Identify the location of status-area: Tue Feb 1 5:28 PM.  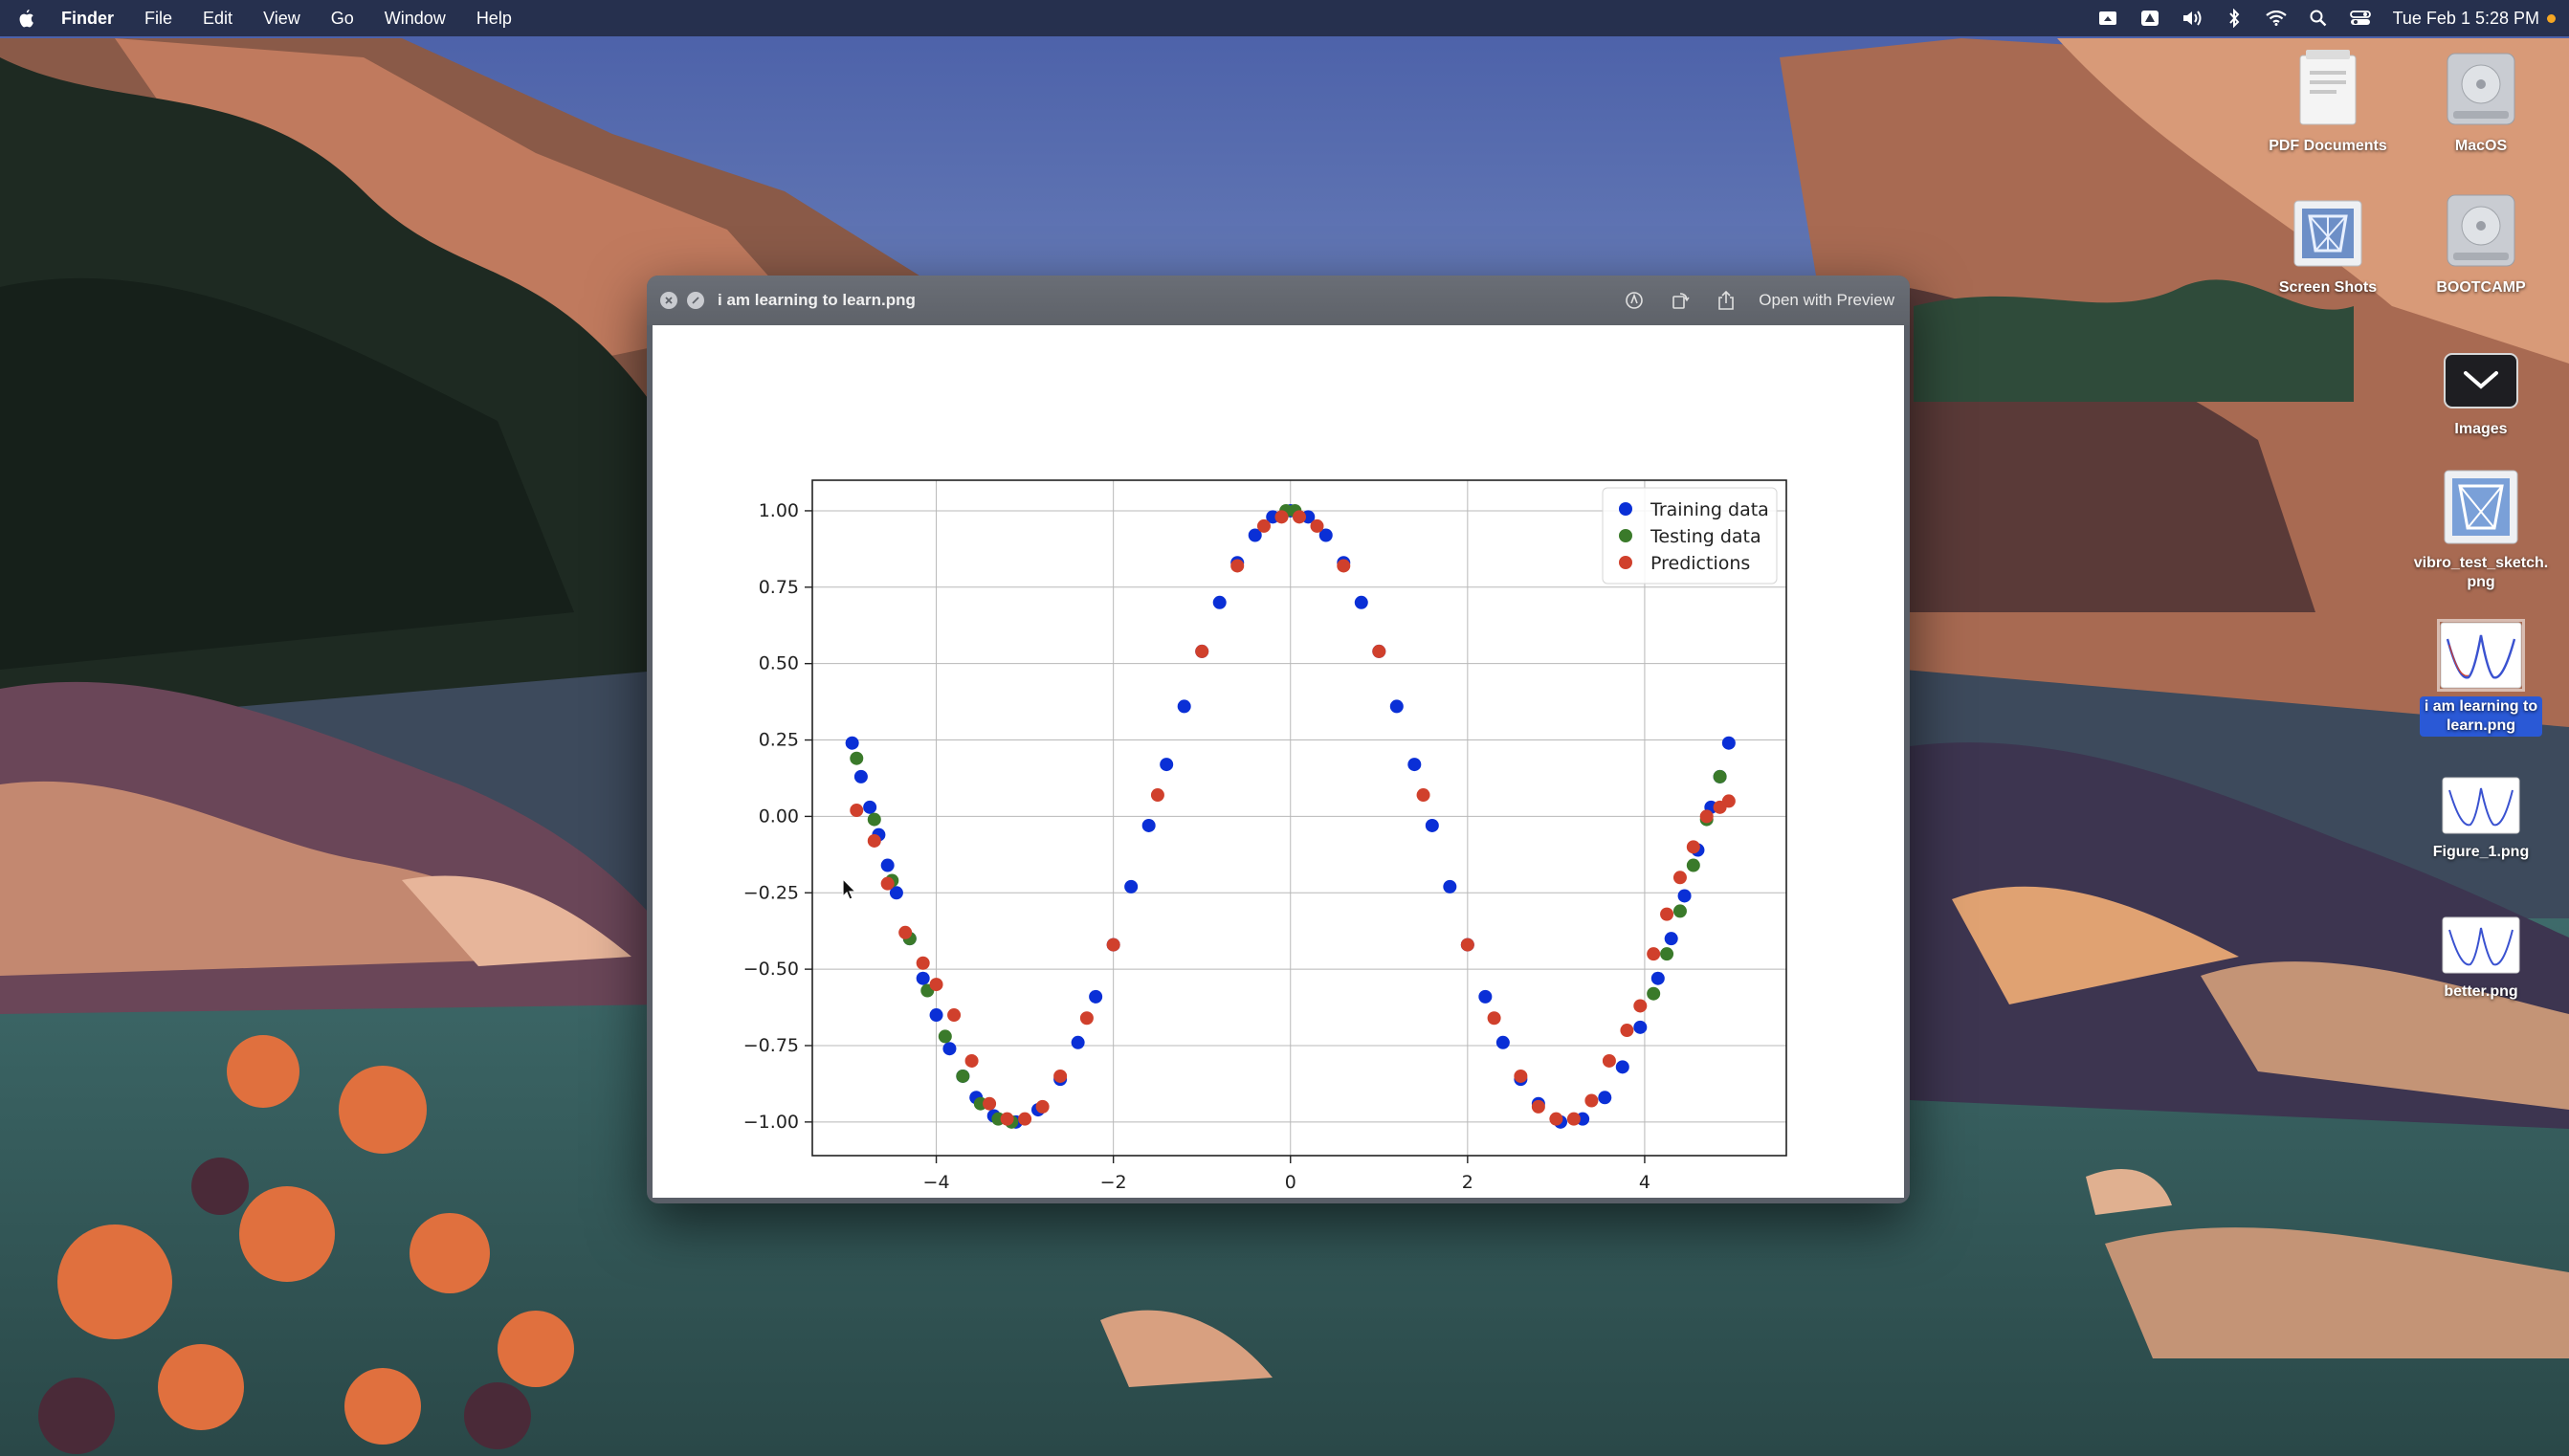
(2317, 18).